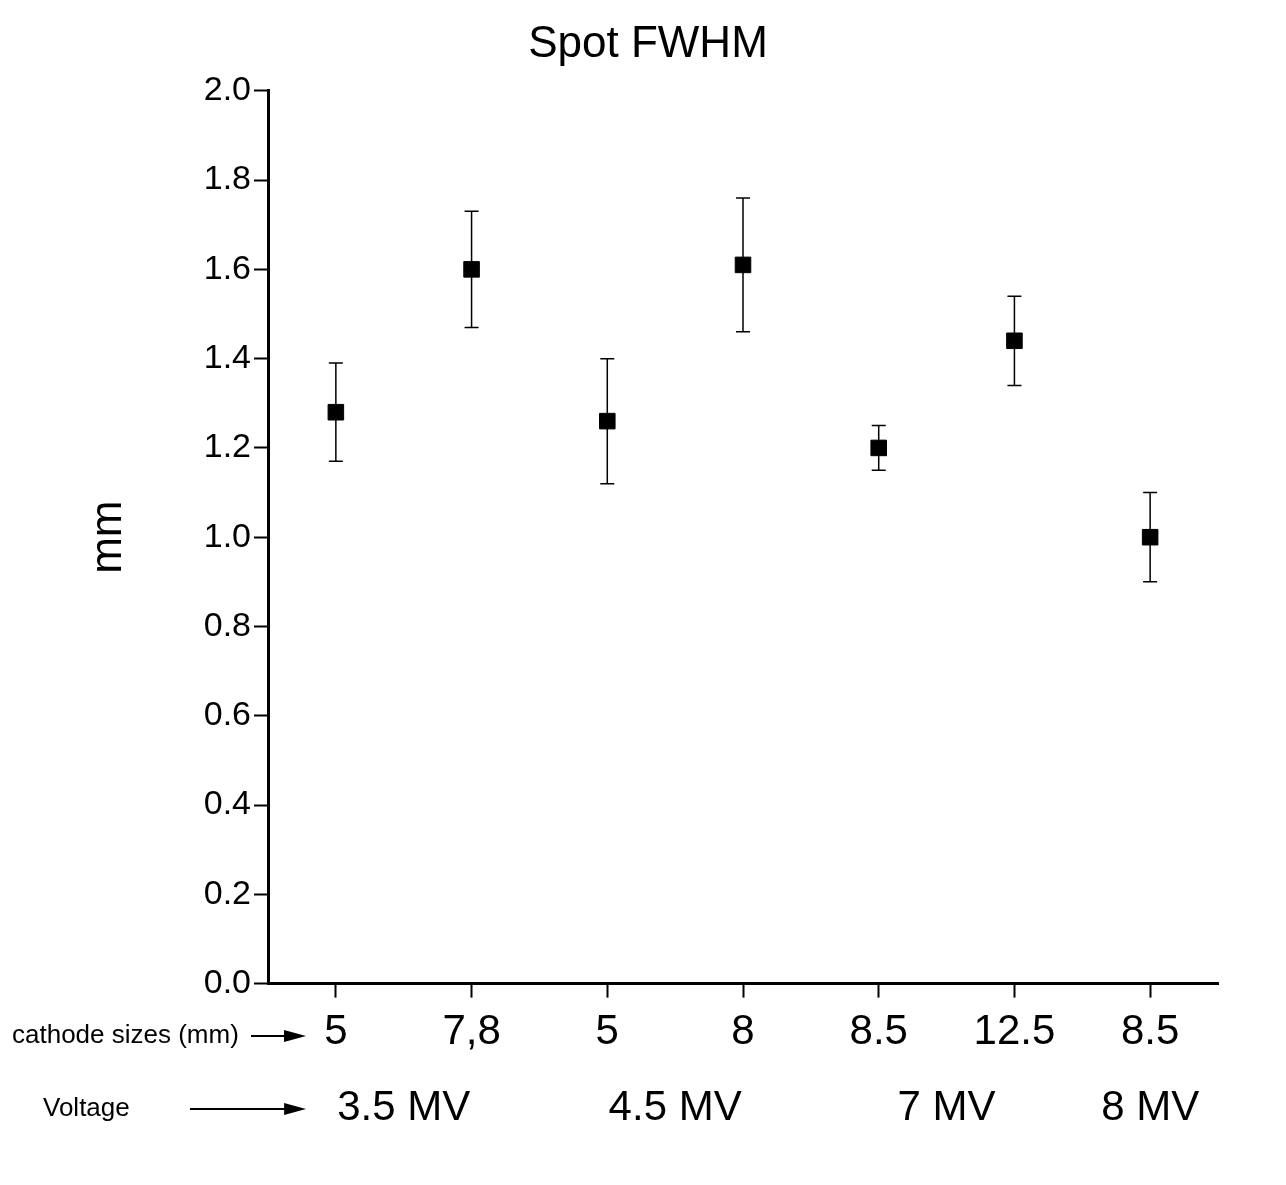  I want to click on text: 7 MV, so click(946, 1106).